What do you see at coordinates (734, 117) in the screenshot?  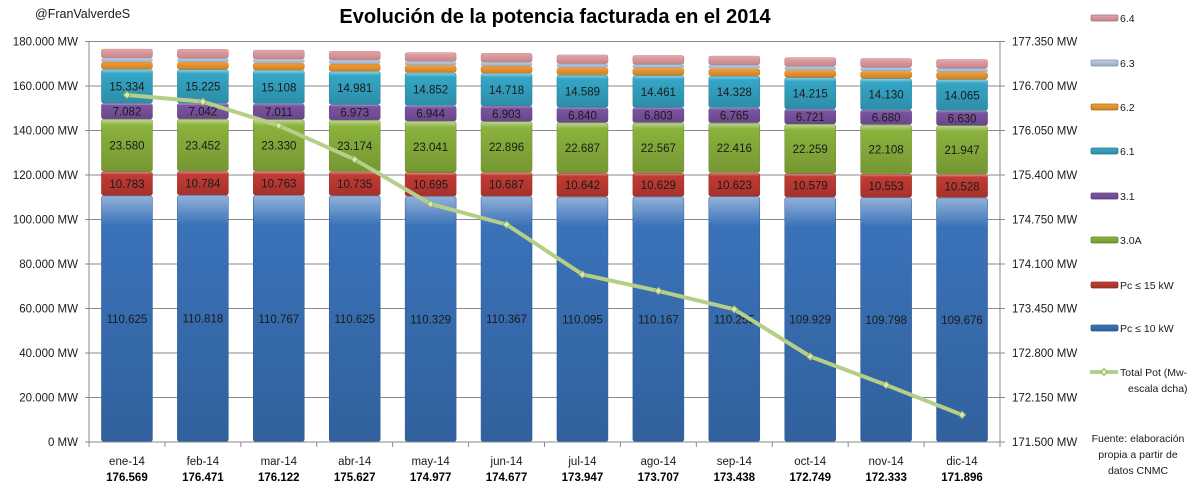 I see `data-label: 6.765` at bounding box center [734, 117].